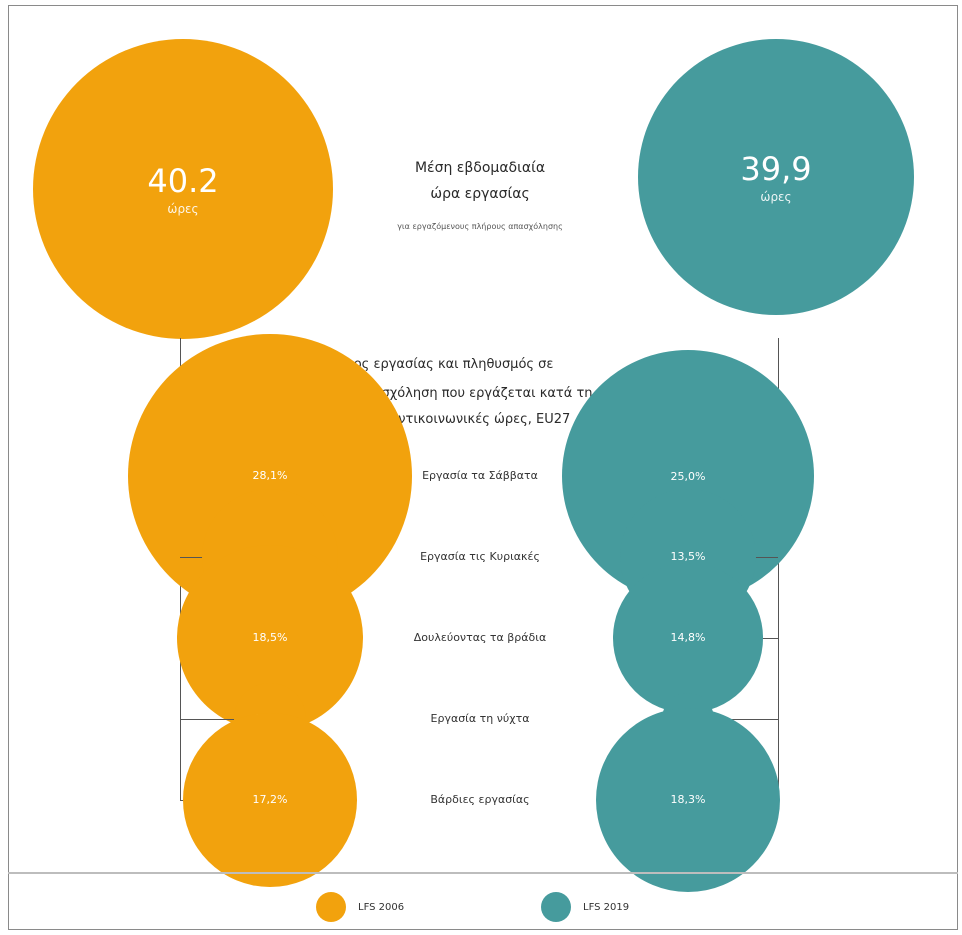 The height and width of the screenshot is (935, 962). What do you see at coordinates (688, 476) in the screenshot?
I see `bubble-value-label: 25,0%` at bounding box center [688, 476].